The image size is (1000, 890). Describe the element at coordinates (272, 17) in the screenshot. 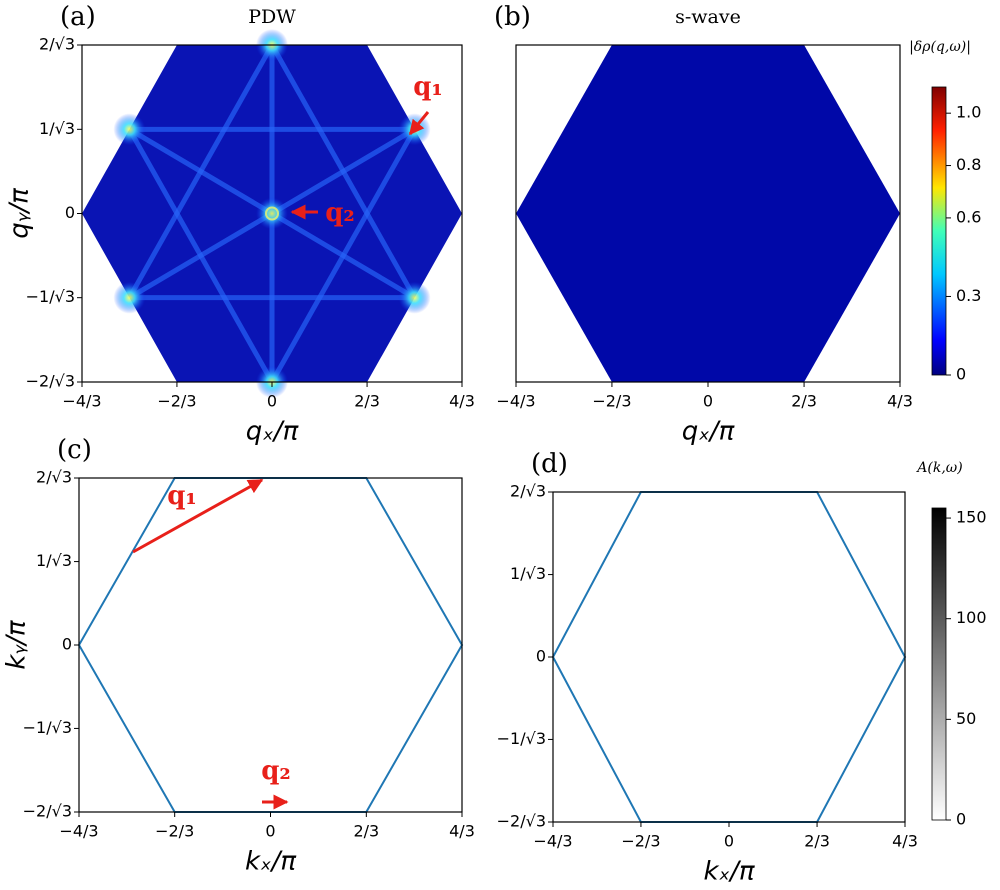

I see `panel-title: PDW` at that location.